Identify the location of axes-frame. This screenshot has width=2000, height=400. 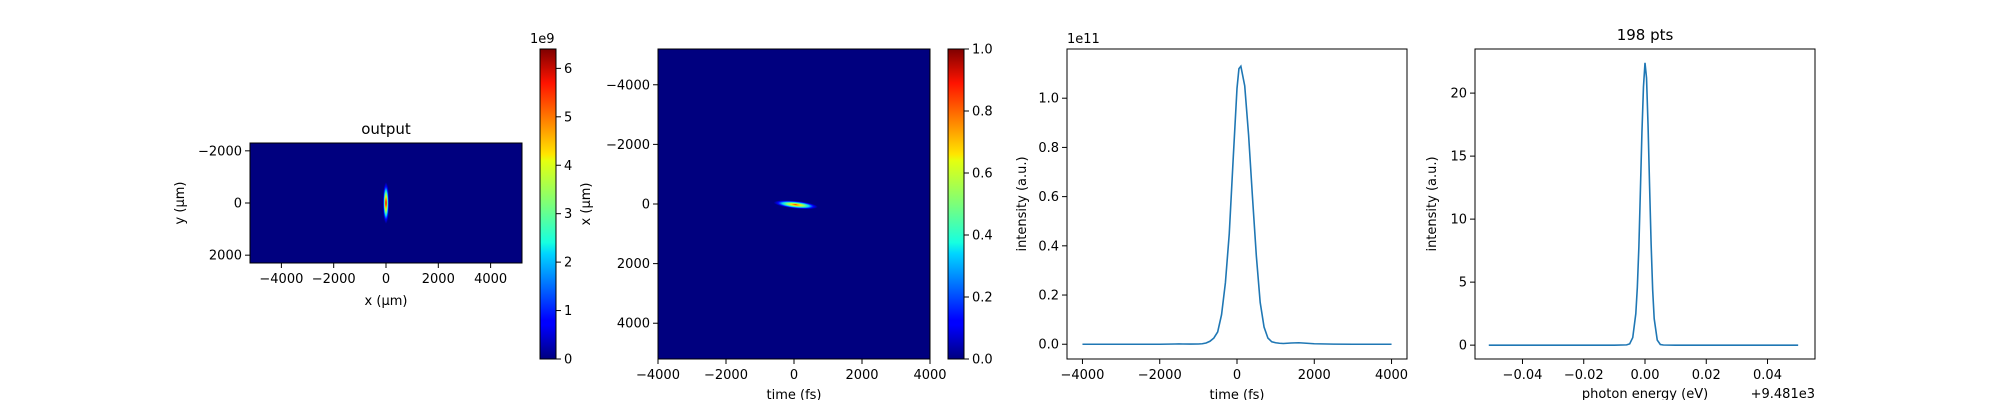
(1645, 204).